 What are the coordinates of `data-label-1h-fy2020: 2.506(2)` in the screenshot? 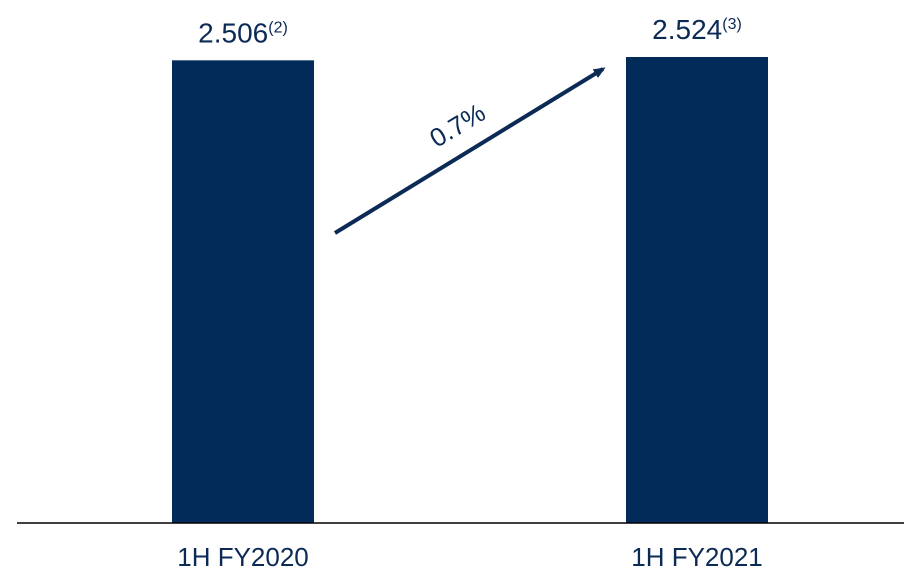 It's located at (243, 32).